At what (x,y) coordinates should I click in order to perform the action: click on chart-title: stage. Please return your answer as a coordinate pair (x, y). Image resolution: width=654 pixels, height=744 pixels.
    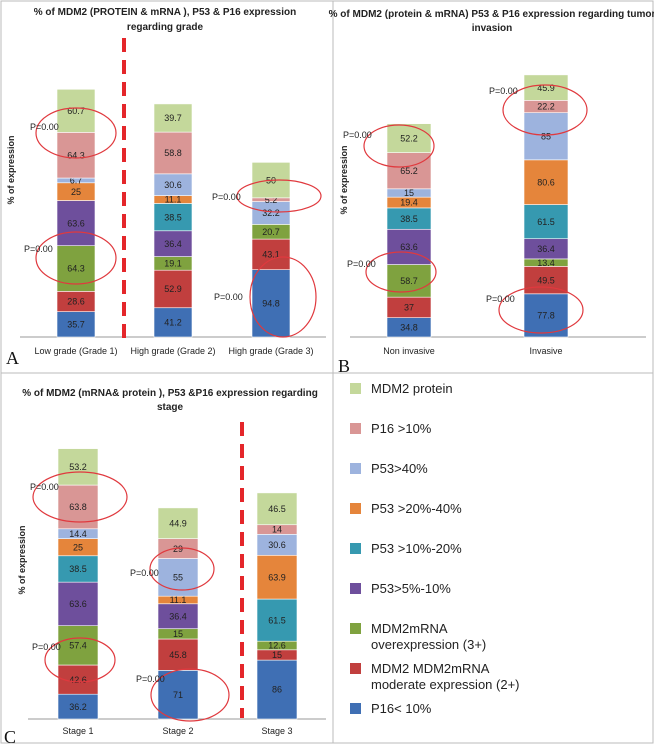
    Looking at the image, I should click on (170, 407).